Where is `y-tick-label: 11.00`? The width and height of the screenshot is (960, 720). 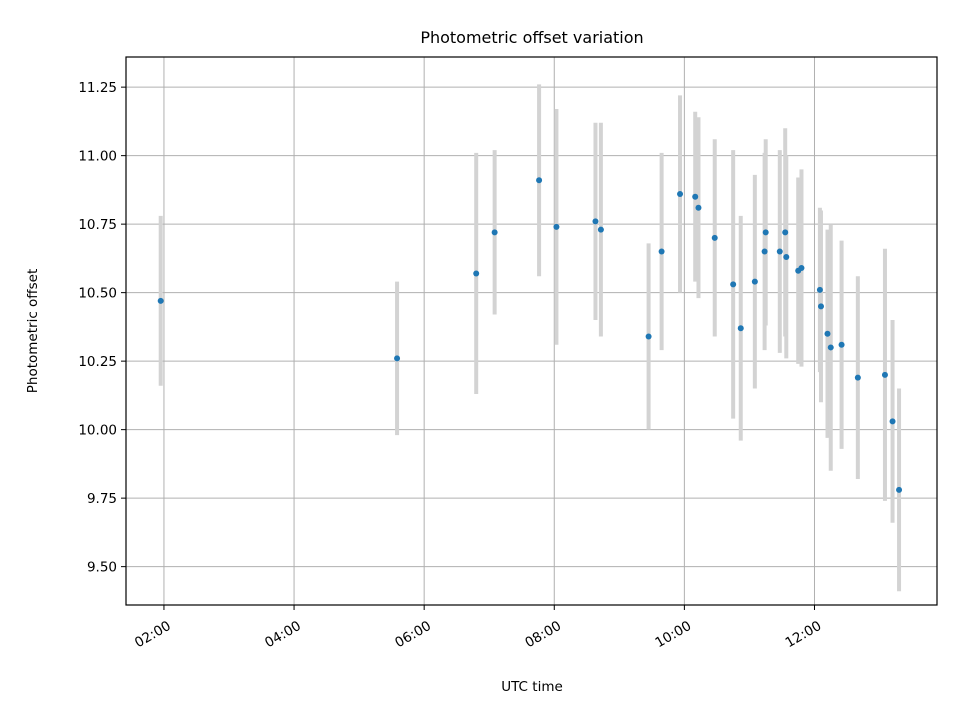
y-tick-label: 11.00 is located at coordinates (97, 157).